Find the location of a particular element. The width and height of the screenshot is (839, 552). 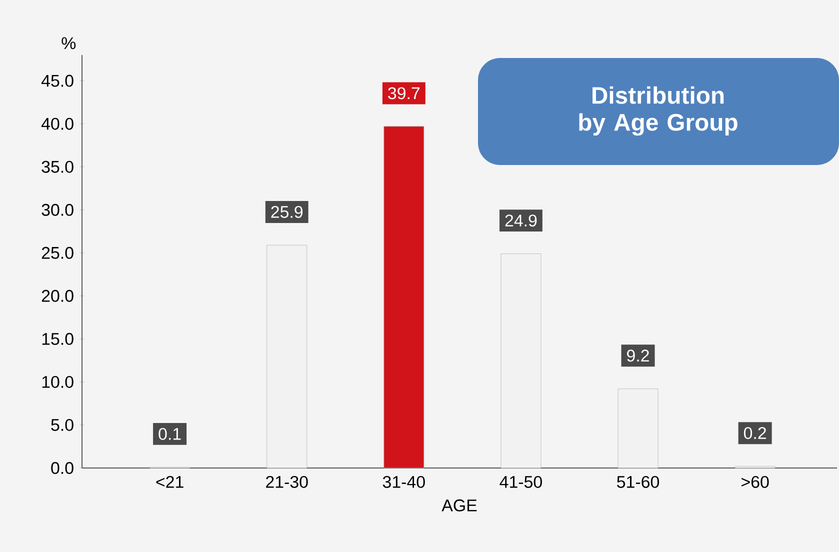

y-tick-label: 25.0 is located at coordinates (58, 252).